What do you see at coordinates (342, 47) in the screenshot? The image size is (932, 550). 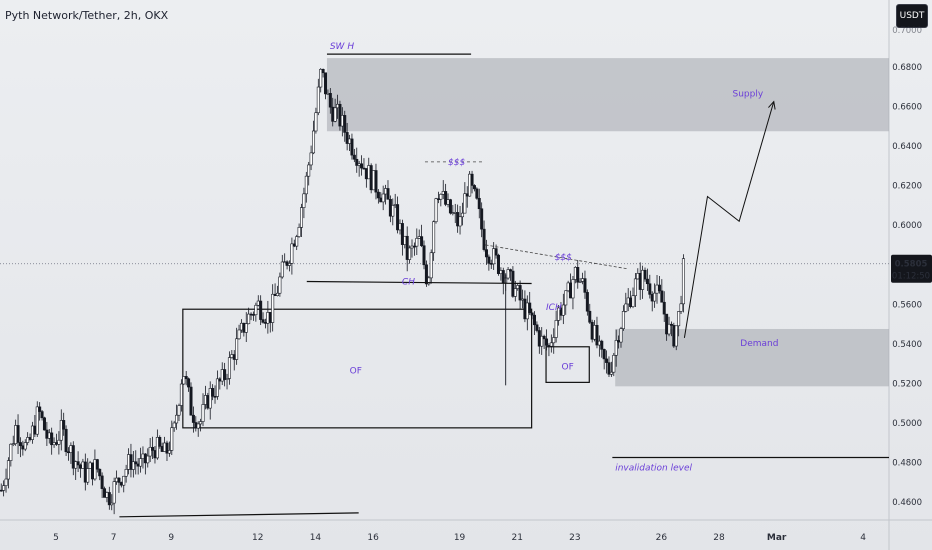 I see `swing-high-label: SW H` at bounding box center [342, 47].